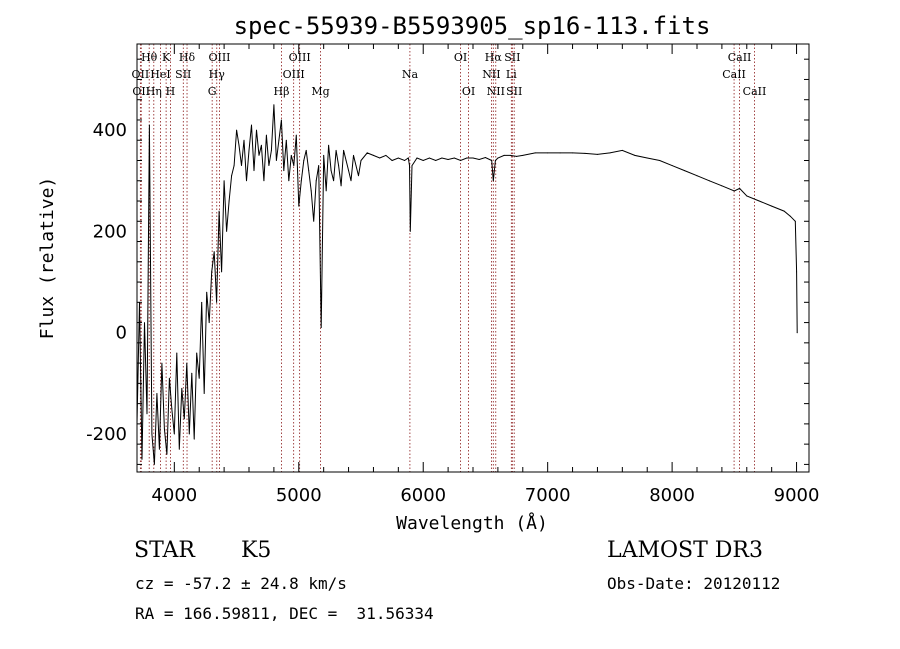  What do you see at coordinates (734, 74) in the screenshot?
I see `line-marker-label-25: CaII` at bounding box center [734, 74].